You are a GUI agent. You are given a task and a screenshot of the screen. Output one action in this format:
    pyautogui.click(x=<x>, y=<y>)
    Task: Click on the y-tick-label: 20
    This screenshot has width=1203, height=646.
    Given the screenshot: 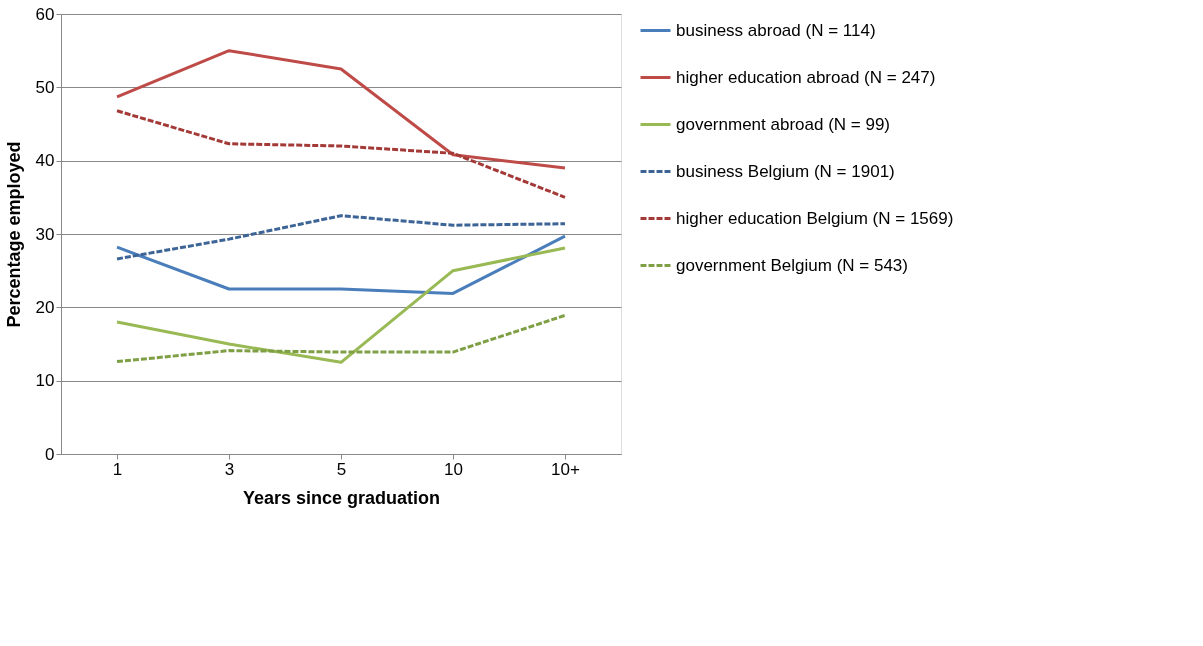 What is the action you would take?
    pyautogui.click(x=45, y=307)
    